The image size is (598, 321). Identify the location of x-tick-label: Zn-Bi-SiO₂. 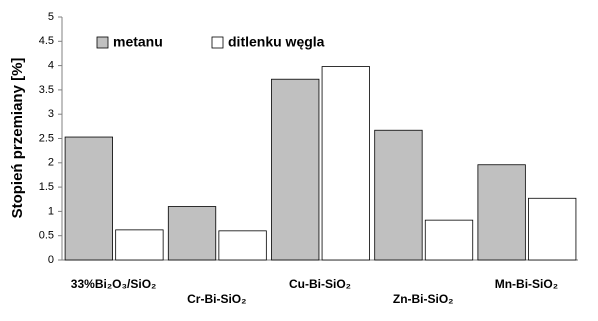
(423, 299).